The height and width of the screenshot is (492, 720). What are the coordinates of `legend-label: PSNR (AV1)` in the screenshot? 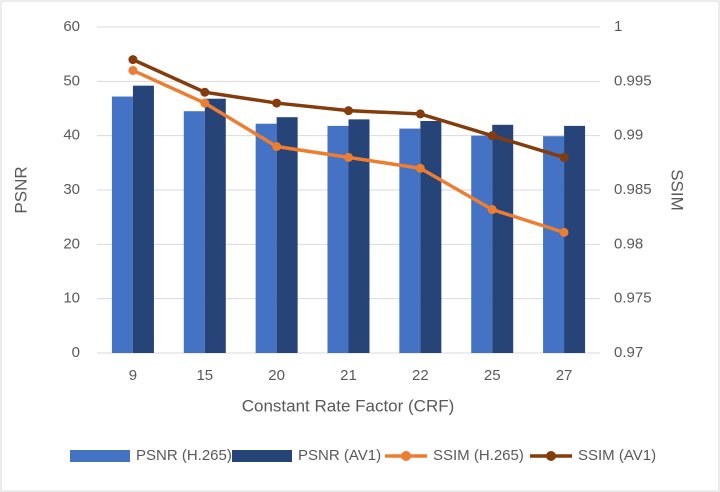 It's located at (339, 455).